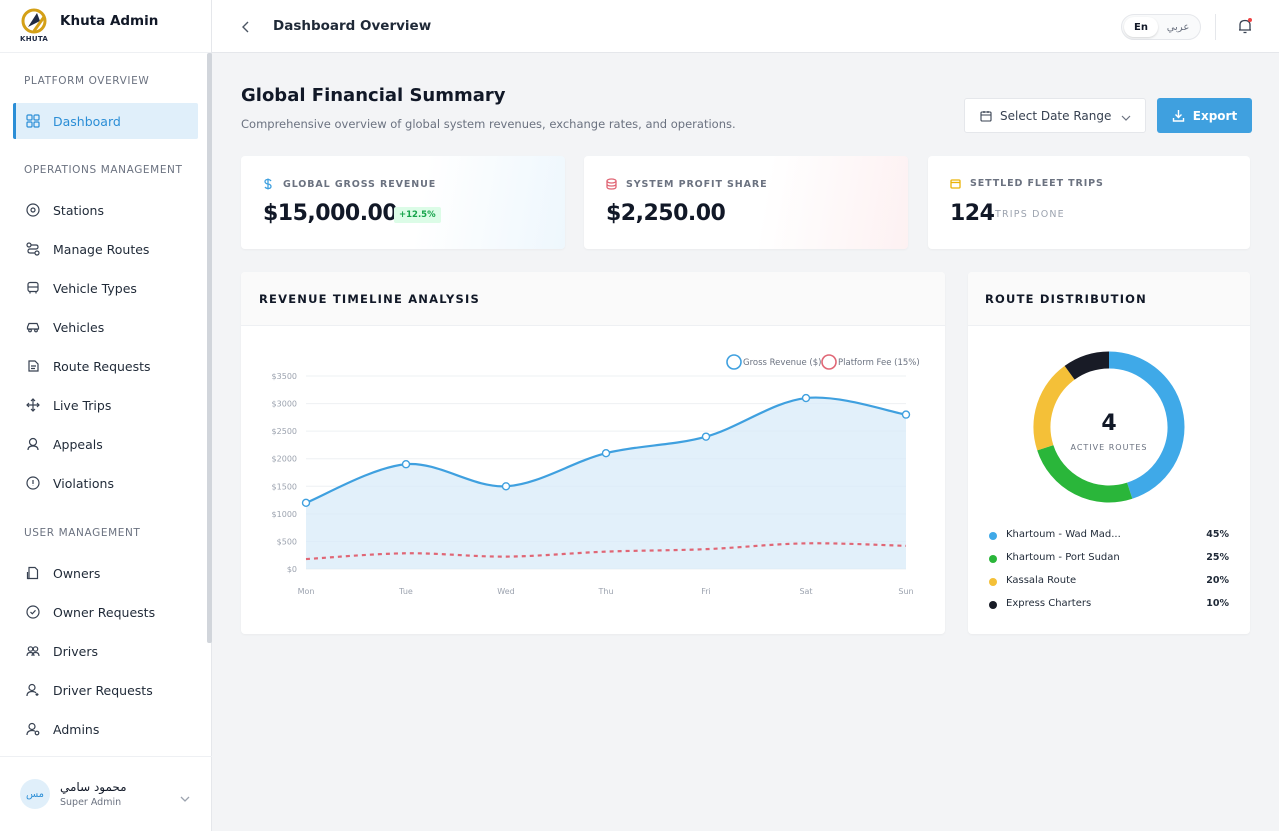 Image resolution: width=1279 pixels, height=831 pixels. Describe the element at coordinates (1108, 559) in the screenshot. I see `legend-item: Khartoum - Port Sudan 25%` at that location.